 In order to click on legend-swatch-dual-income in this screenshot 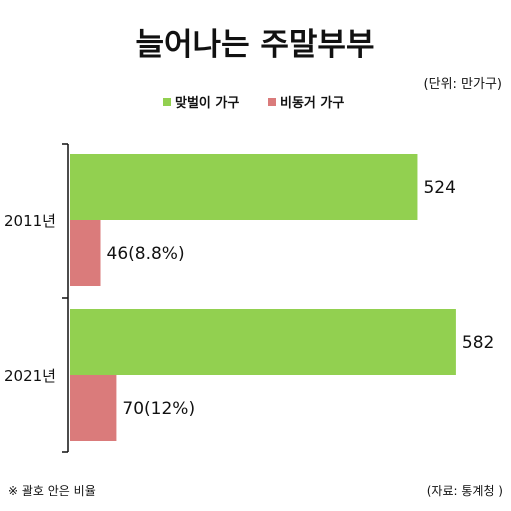, I will do `click(167, 102)`.